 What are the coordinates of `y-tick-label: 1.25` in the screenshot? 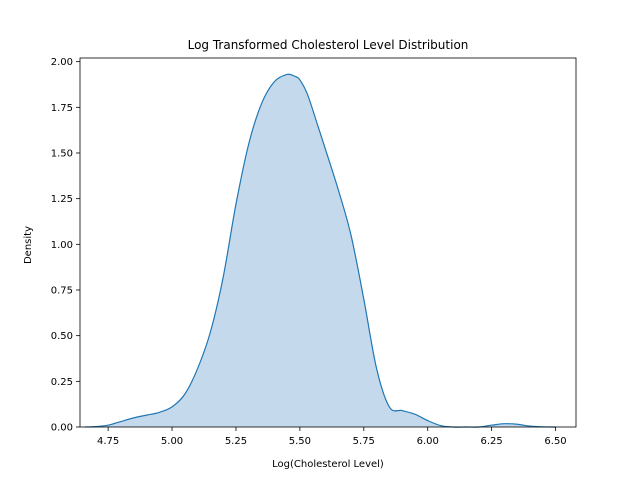 It's located at (62, 199).